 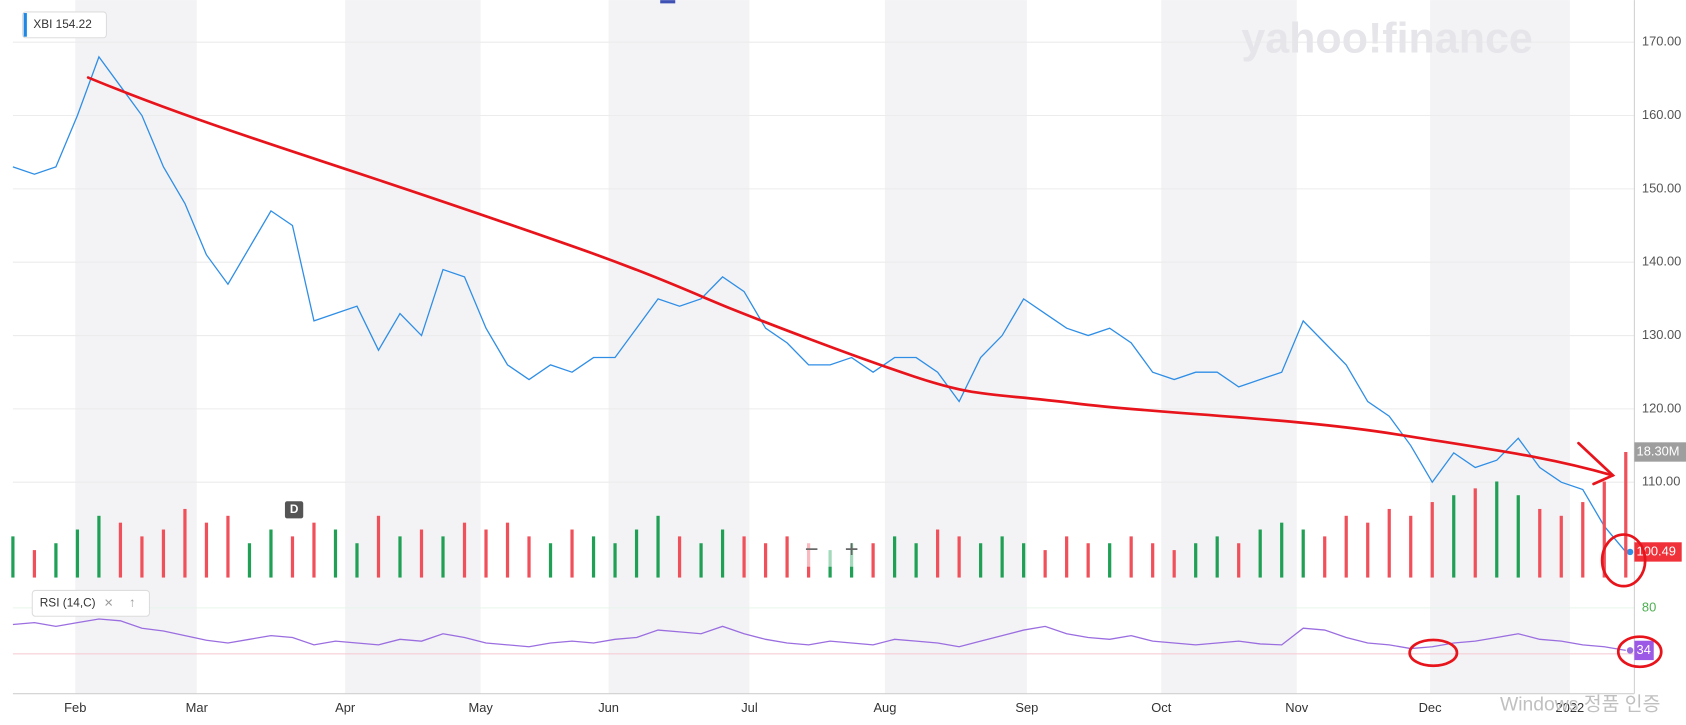 What do you see at coordinates (62, 24) in the screenshot?
I see `legend-label: XBI 154.22` at bounding box center [62, 24].